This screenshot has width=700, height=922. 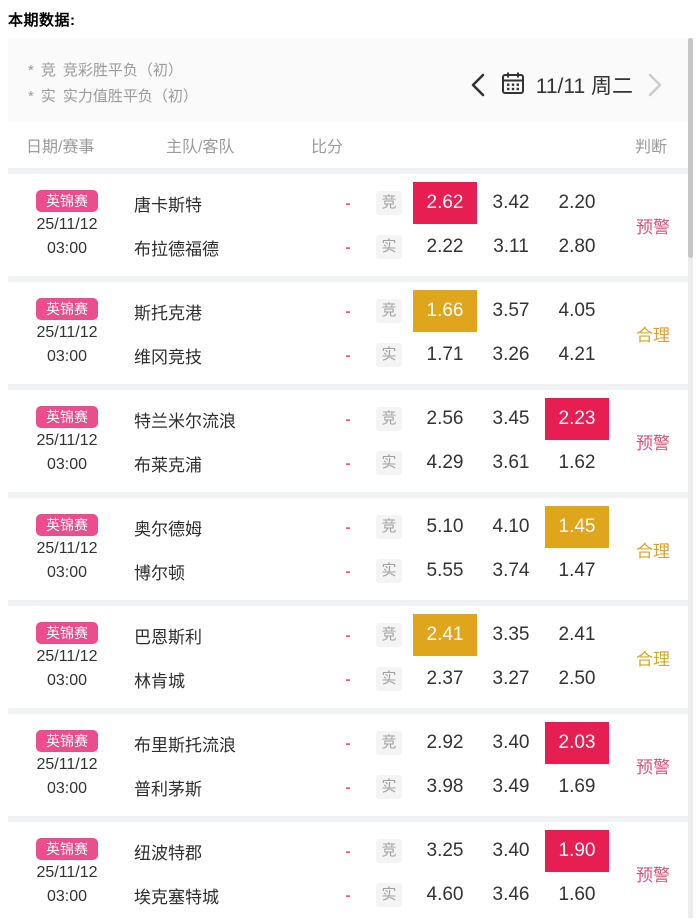 I want to click on away-team-name: 埃克塞特城, so click(x=176, y=897).